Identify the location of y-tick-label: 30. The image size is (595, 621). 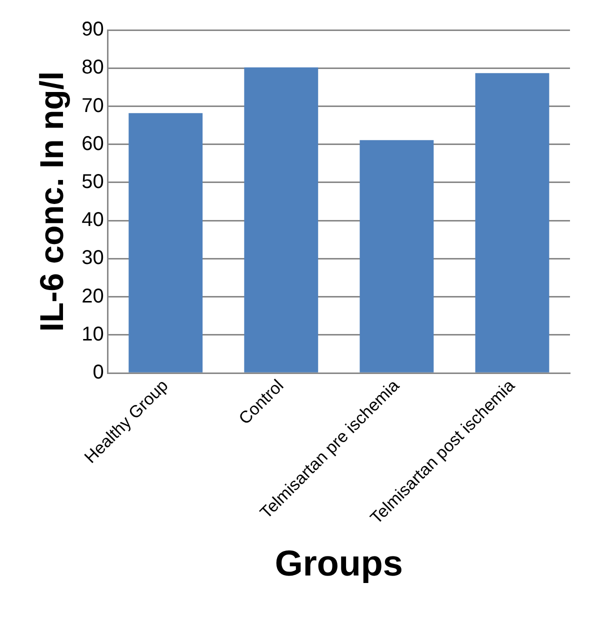
(93, 258).